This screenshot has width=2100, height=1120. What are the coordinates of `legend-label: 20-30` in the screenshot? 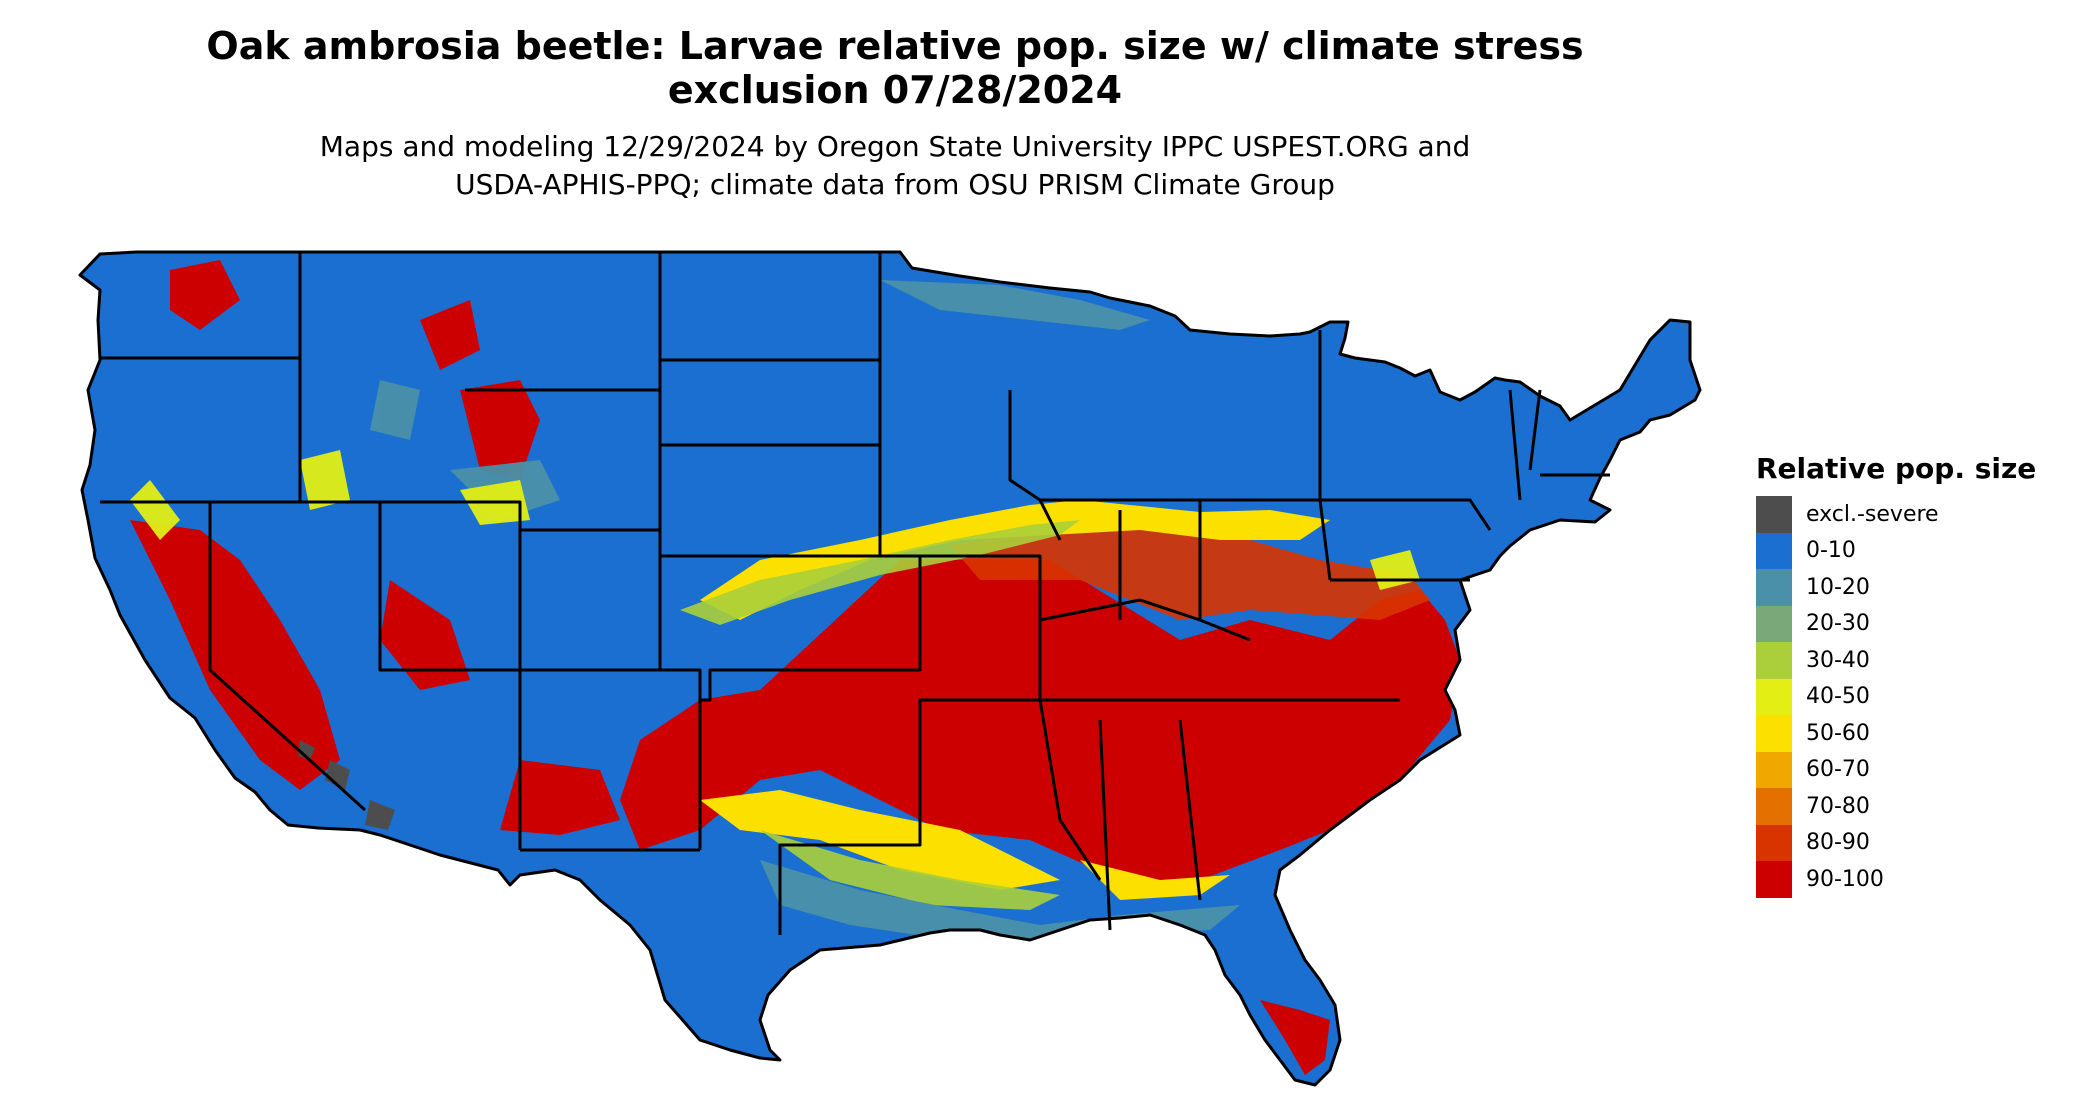 It's located at (1838, 624).